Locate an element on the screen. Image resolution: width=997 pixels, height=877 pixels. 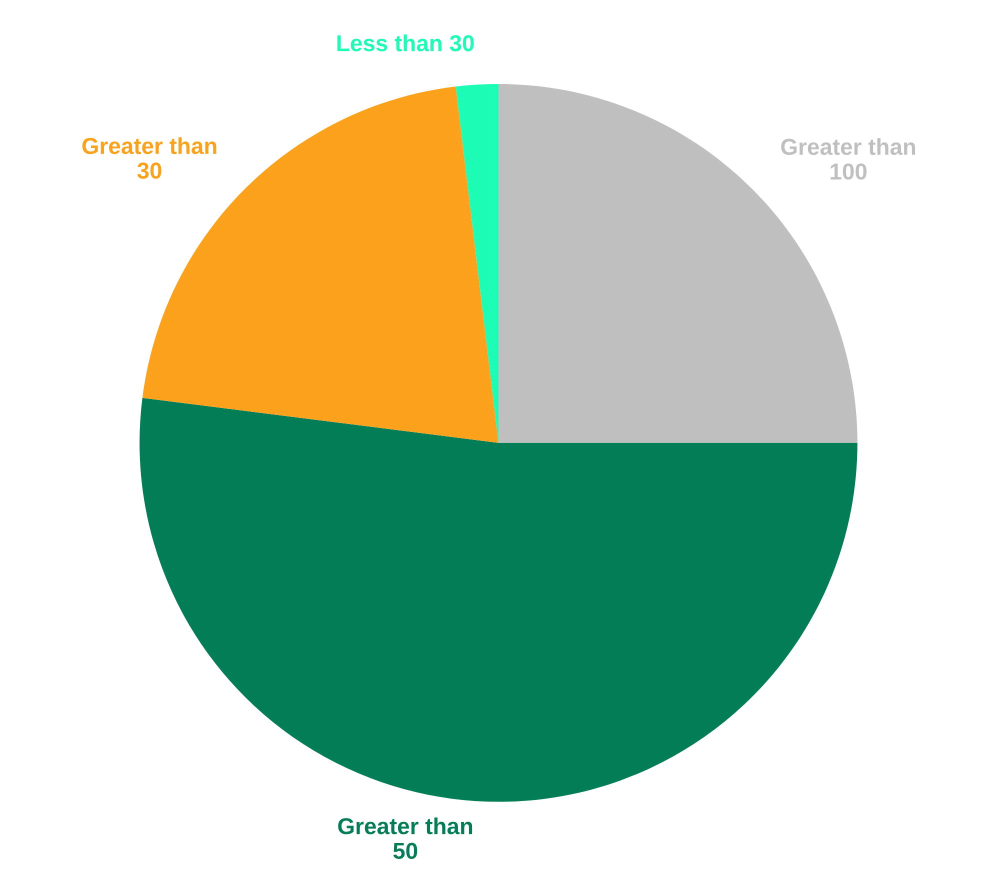
slice-label: Greater than 100 is located at coordinates (848, 159).